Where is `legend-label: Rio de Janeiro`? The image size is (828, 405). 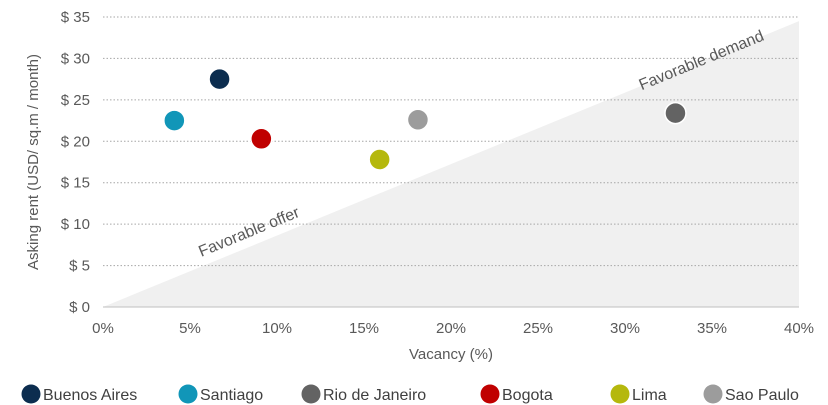 legend-label: Rio de Janeiro is located at coordinates (374, 395).